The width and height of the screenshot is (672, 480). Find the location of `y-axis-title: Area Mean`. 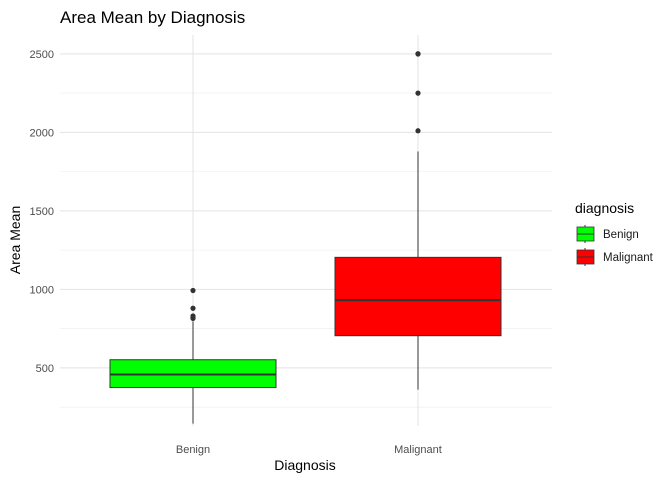

y-axis-title: Area Mean is located at coordinates (15, 240).